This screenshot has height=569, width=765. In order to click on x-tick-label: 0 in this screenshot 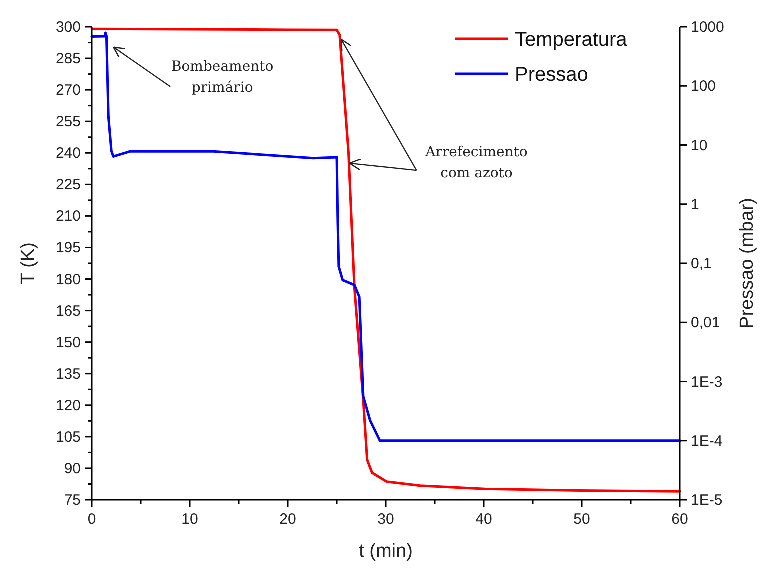, I will do `click(92, 519)`.